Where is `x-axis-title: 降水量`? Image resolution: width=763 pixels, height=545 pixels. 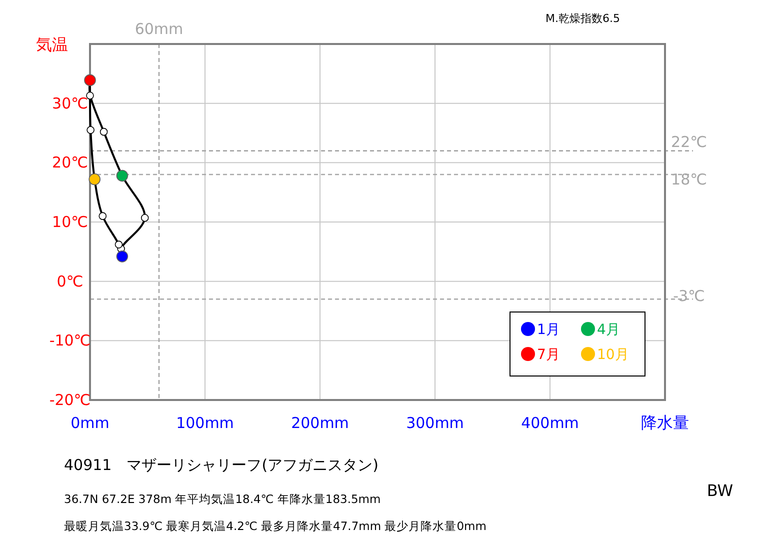
x-axis-title: 降水量 is located at coordinates (665, 422).